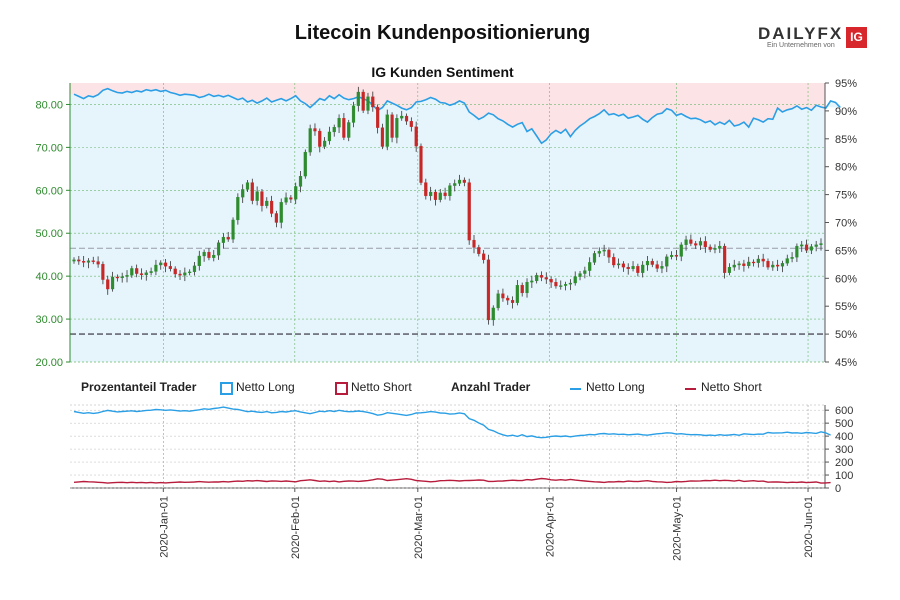 The height and width of the screenshot is (600, 900). What do you see at coordinates (846, 363) in the screenshot?
I see `pct-tick-label: 45%` at bounding box center [846, 363].